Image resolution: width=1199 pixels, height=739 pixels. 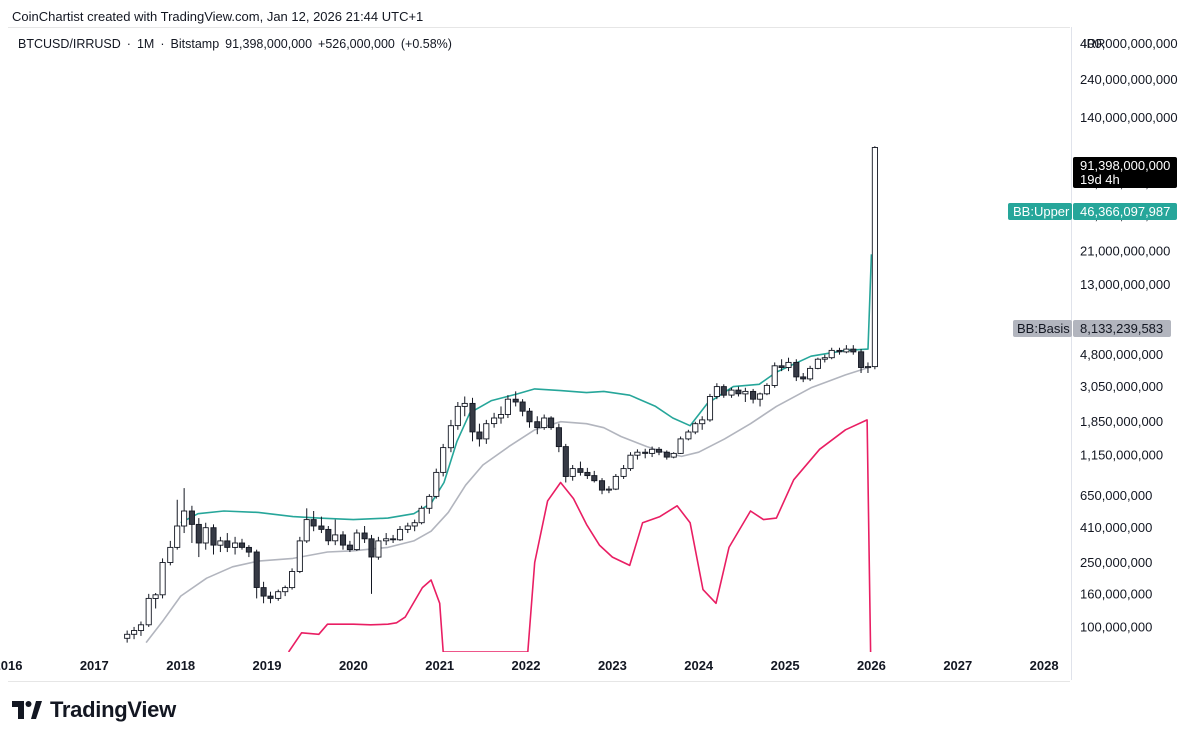 I want to click on x-tick-label: 2028, so click(x=1044, y=665).